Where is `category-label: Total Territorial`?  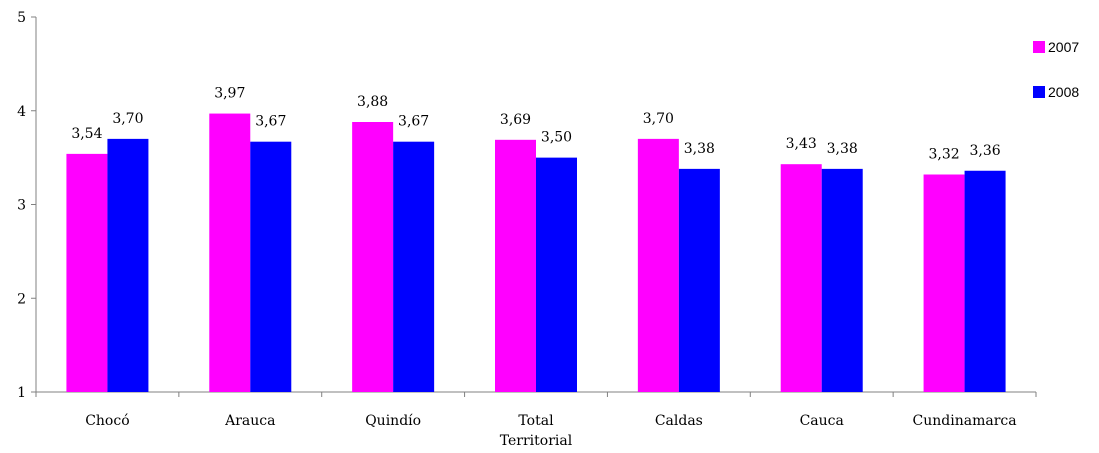
category-label: Total Territorial is located at coordinates (536, 431).